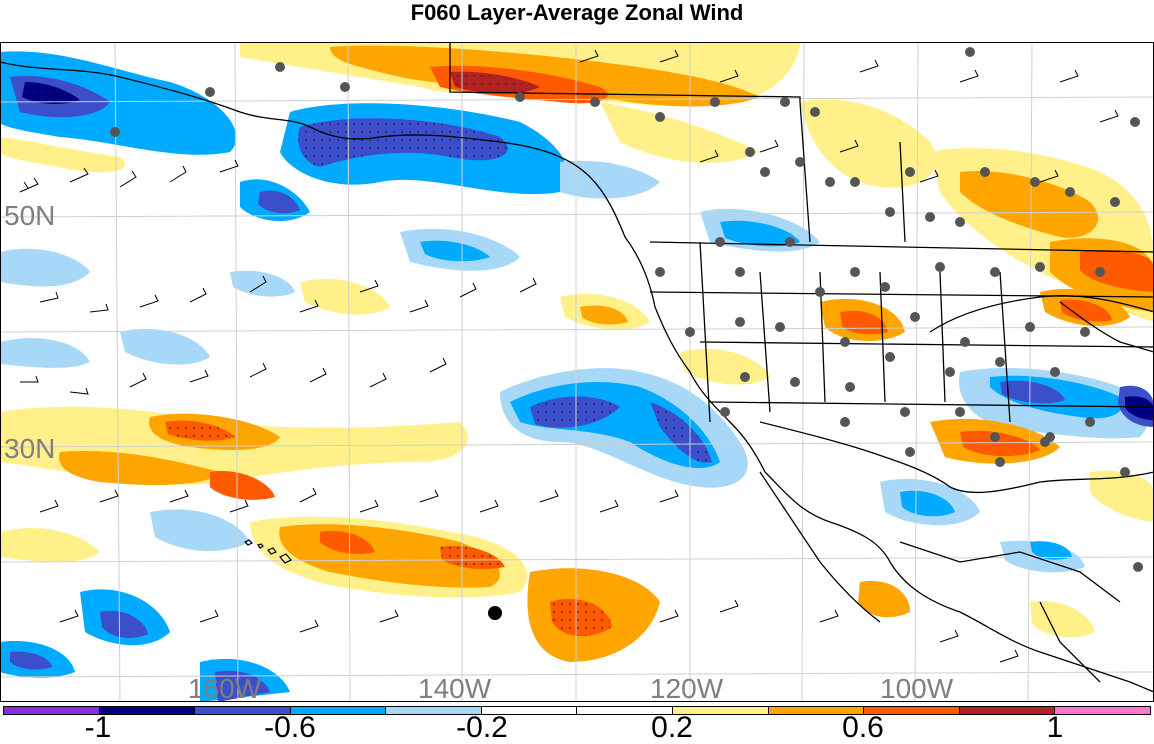 This screenshot has width=1154, height=744. I want to click on tick-label: 1, so click(1055, 727).